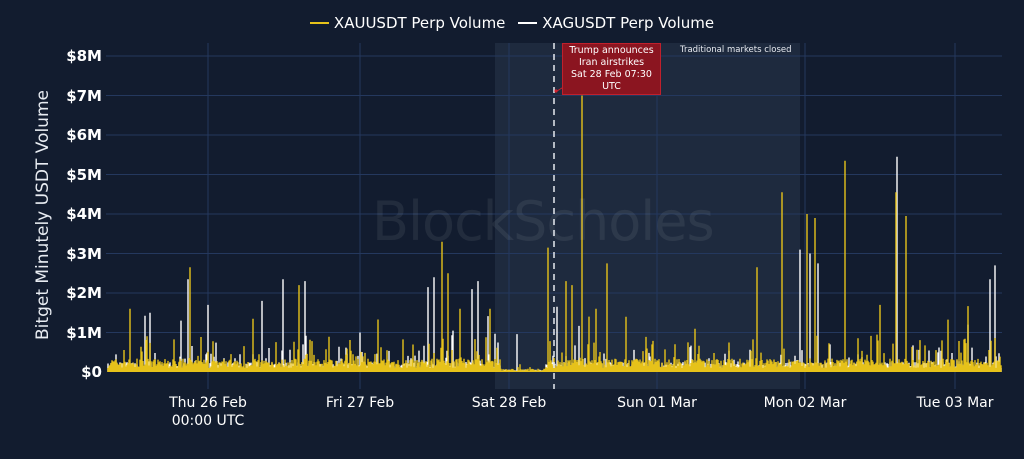  I want to click on legend-item-xauusdt: XAUUSDT Perp Volume, so click(407, 23).